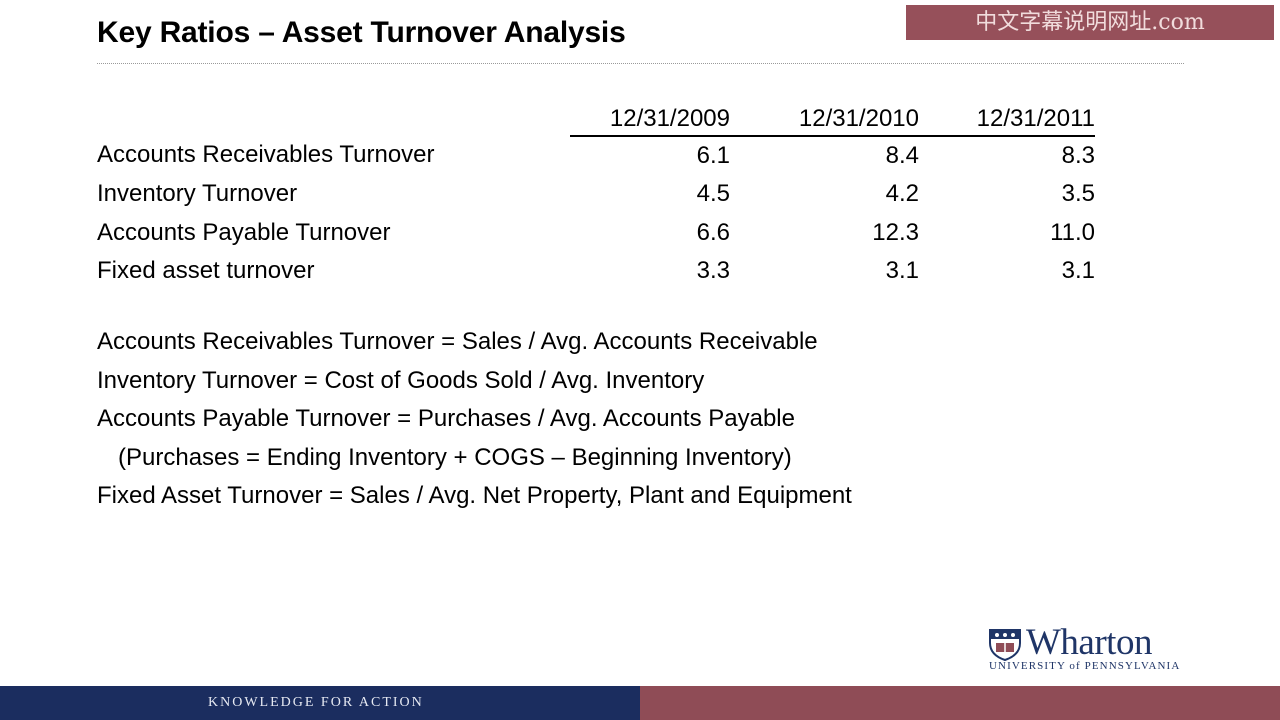 Image resolution: width=1280 pixels, height=720 pixels. What do you see at coordinates (333, 115) in the screenshot?
I see `header-blank-cell` at bounding box center [333, 115].